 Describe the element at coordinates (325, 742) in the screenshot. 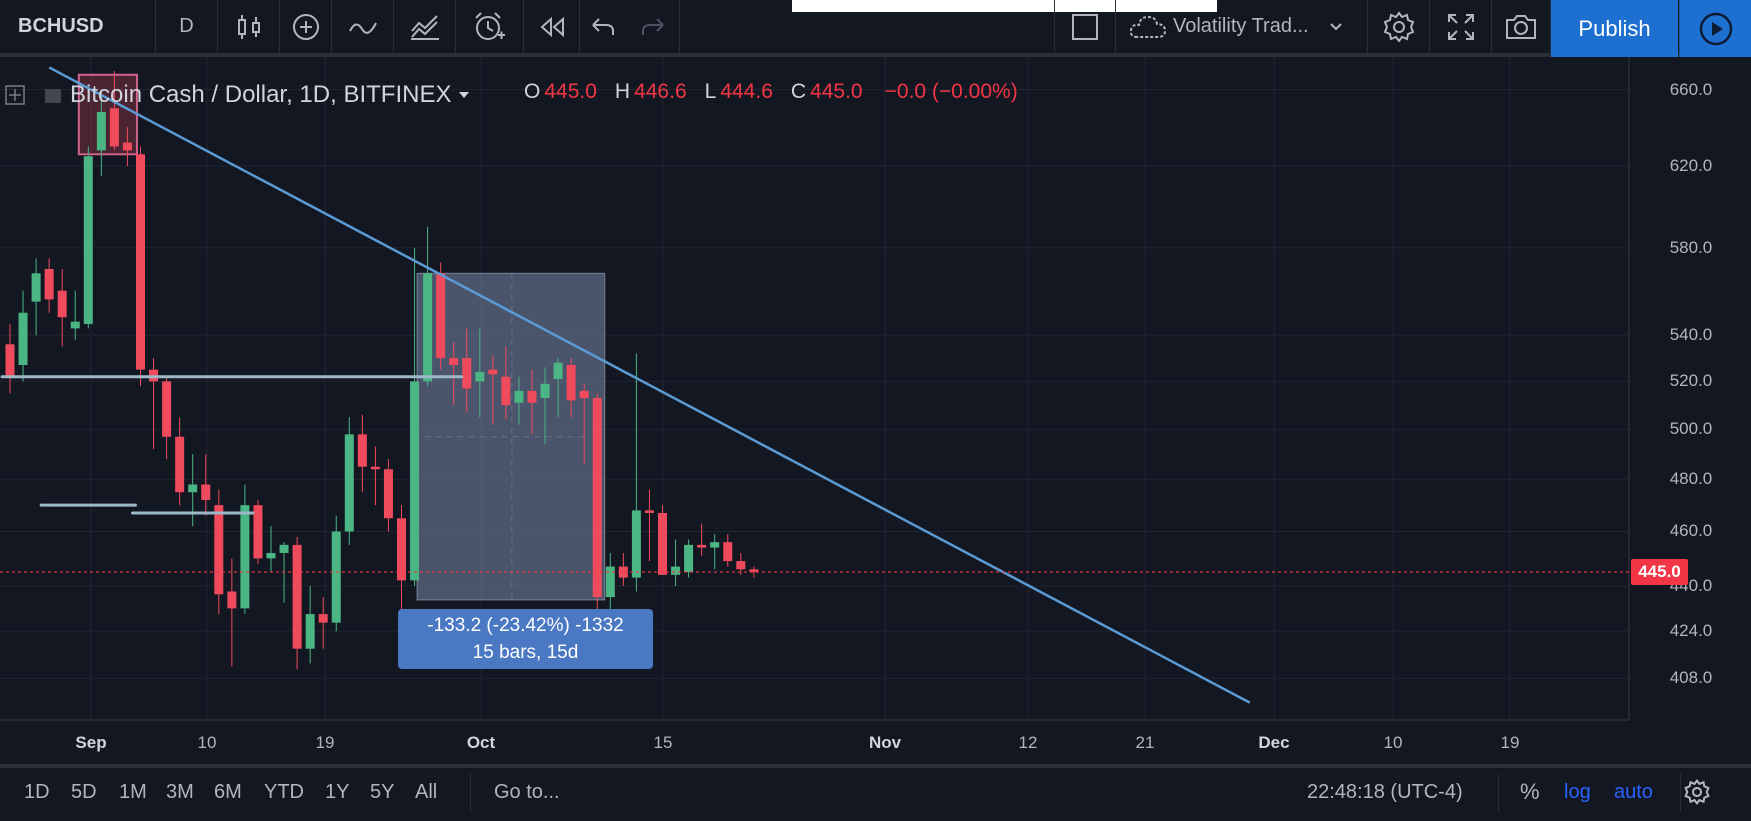

I see `time-axis-label: 19` at that location.